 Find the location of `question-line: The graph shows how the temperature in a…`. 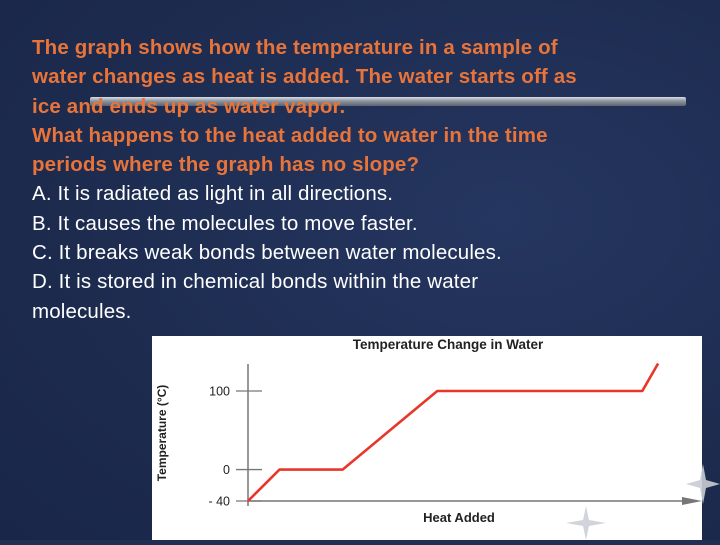

question-line: The graph shows how the temperature in a… is located at coordinates (295, 47).